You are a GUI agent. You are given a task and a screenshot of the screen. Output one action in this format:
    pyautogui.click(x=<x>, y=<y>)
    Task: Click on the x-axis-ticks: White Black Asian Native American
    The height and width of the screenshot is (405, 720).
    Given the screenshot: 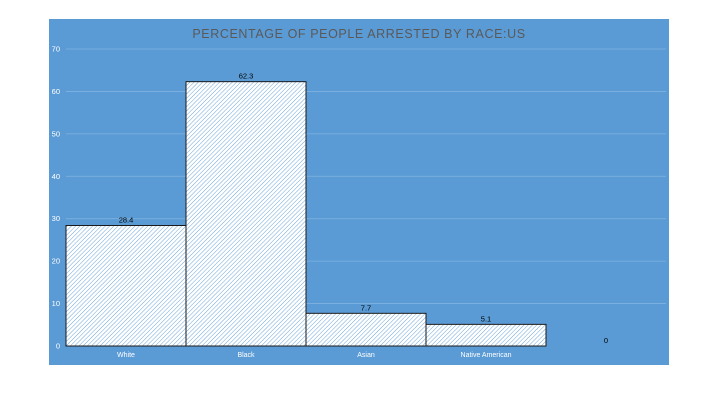 What is the action you would take?
    pyautogui.click(x=314, y=355)
    